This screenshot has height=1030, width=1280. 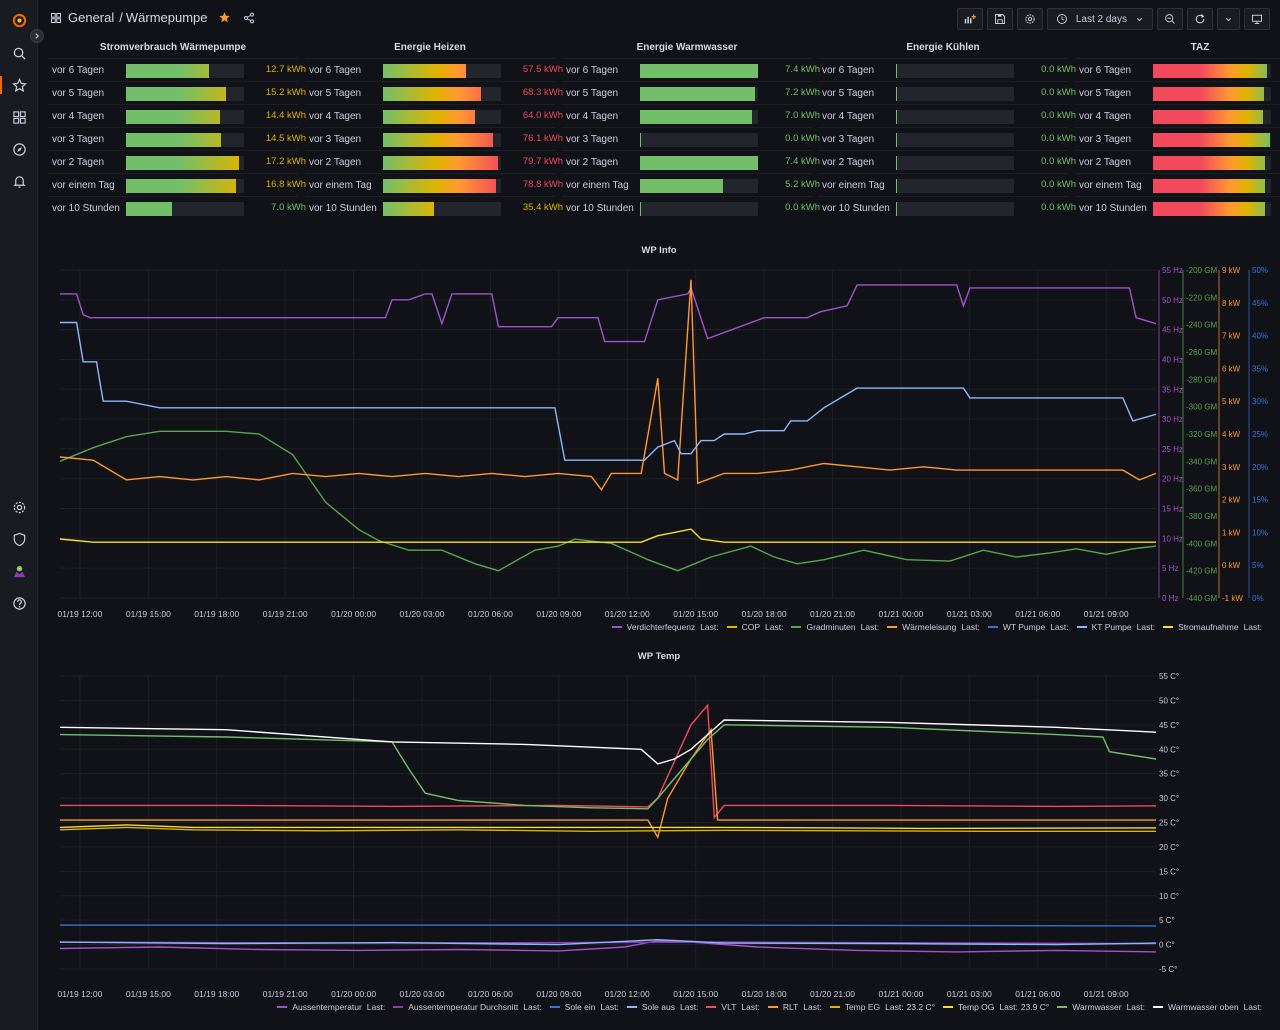 I want to click on legend-item: VLT Last:, so click(x=733, y=1007).